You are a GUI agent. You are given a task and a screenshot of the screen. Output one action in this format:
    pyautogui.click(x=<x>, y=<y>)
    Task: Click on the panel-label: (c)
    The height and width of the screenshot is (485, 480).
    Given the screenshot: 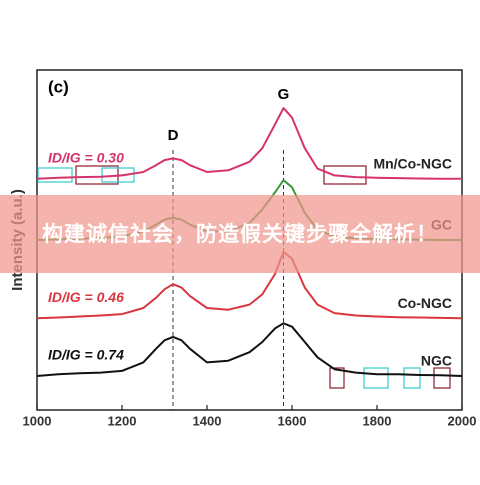 What is the action you would take?
    pyautogui.click(x=58, y=86)
    